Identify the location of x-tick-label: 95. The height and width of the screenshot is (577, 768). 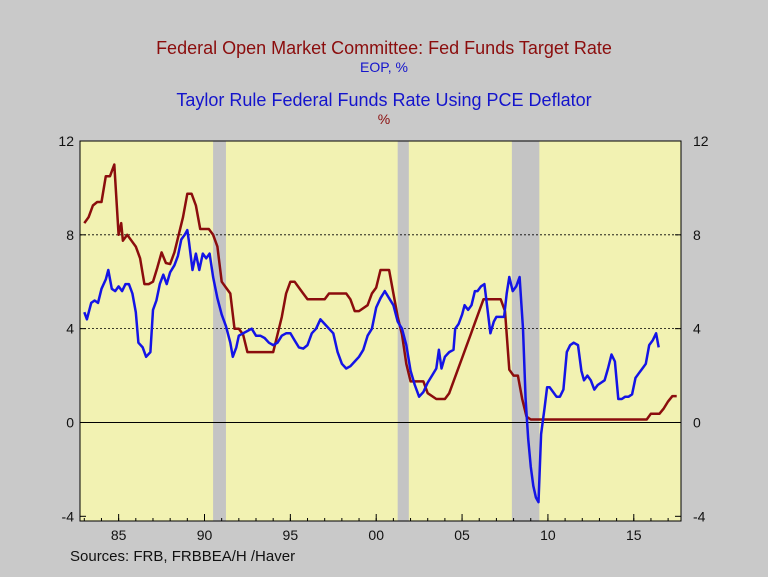
(291, 535).